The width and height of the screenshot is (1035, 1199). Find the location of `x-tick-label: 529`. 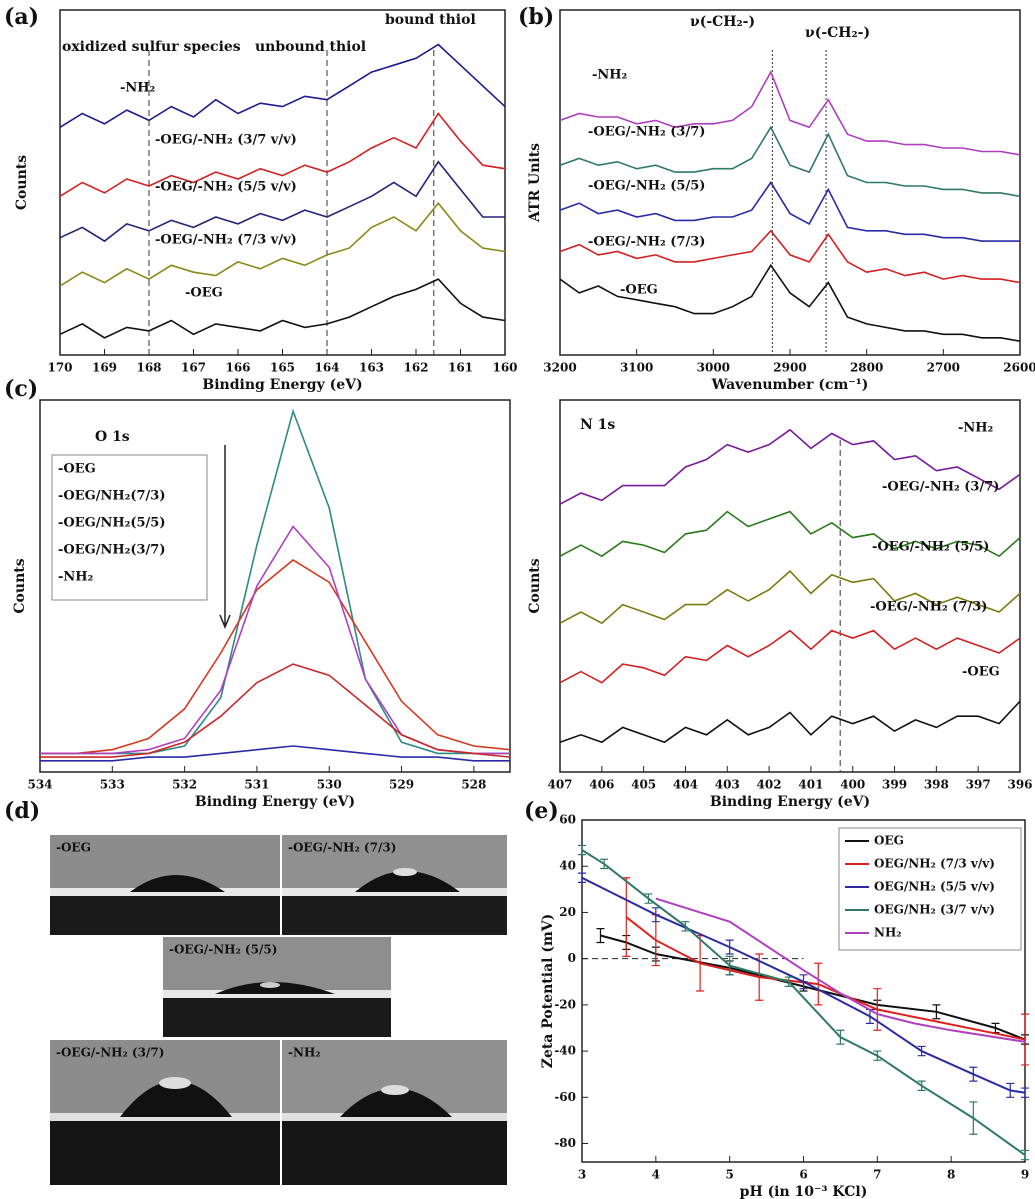

x-tick-label: 529 is located at coordinates (401, 785).